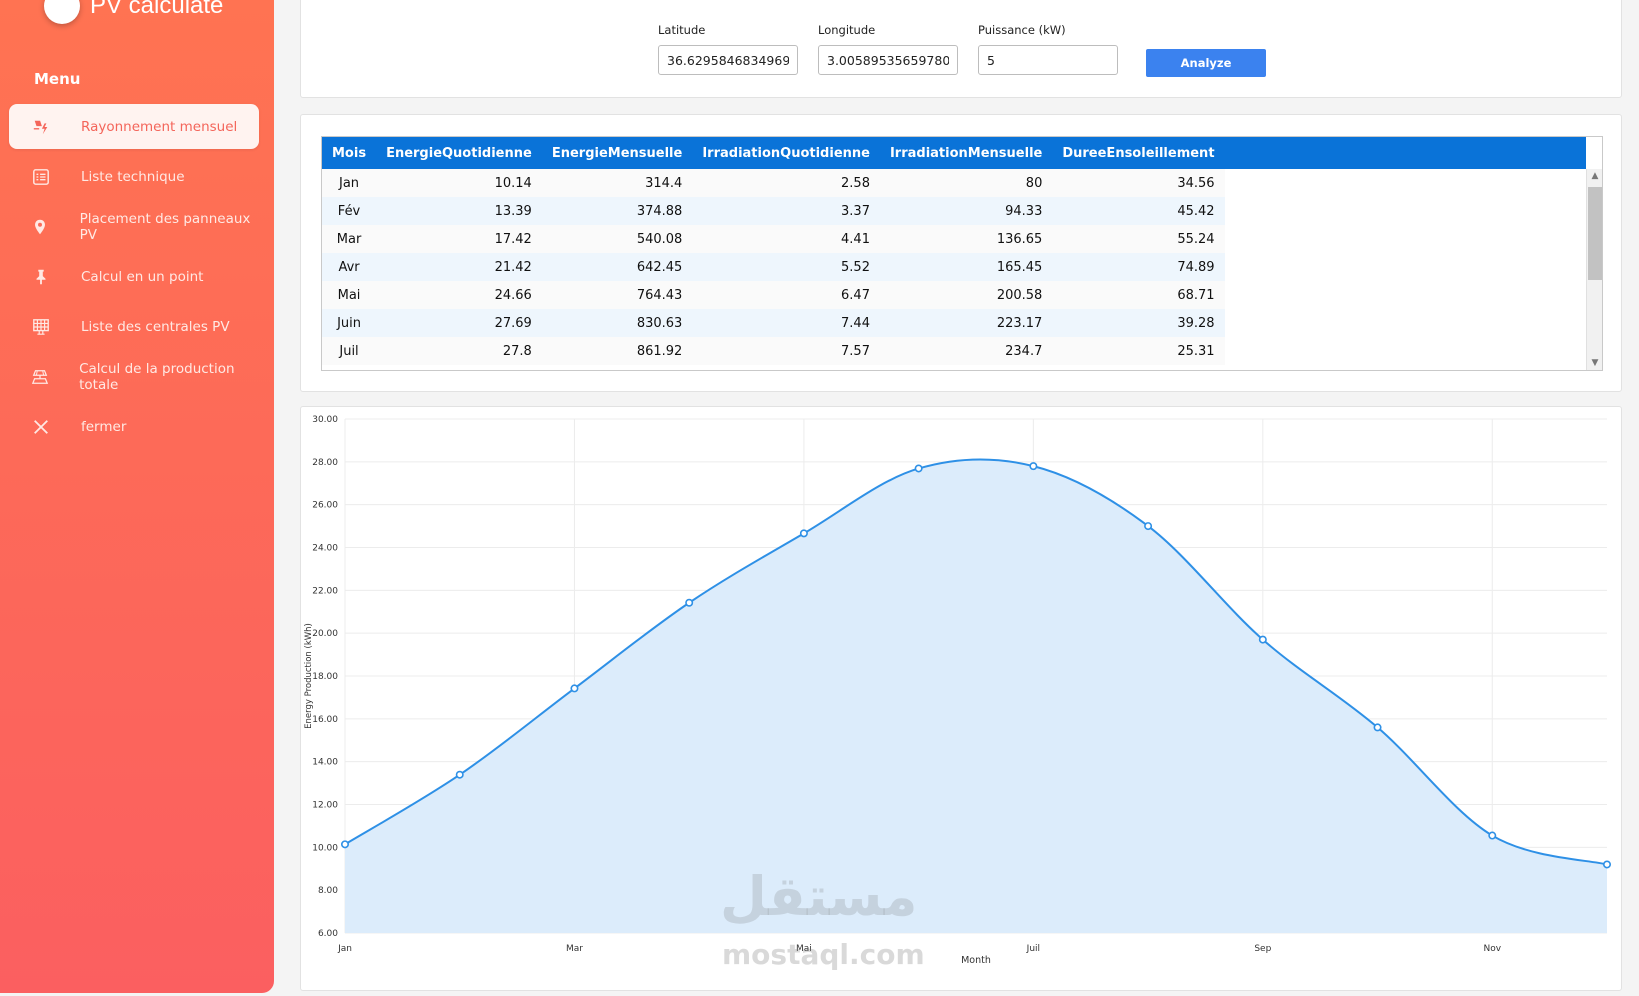 The width and height of the screenshot is (1639, 996). I want to click on table-cell: 80, so click(966, 183).